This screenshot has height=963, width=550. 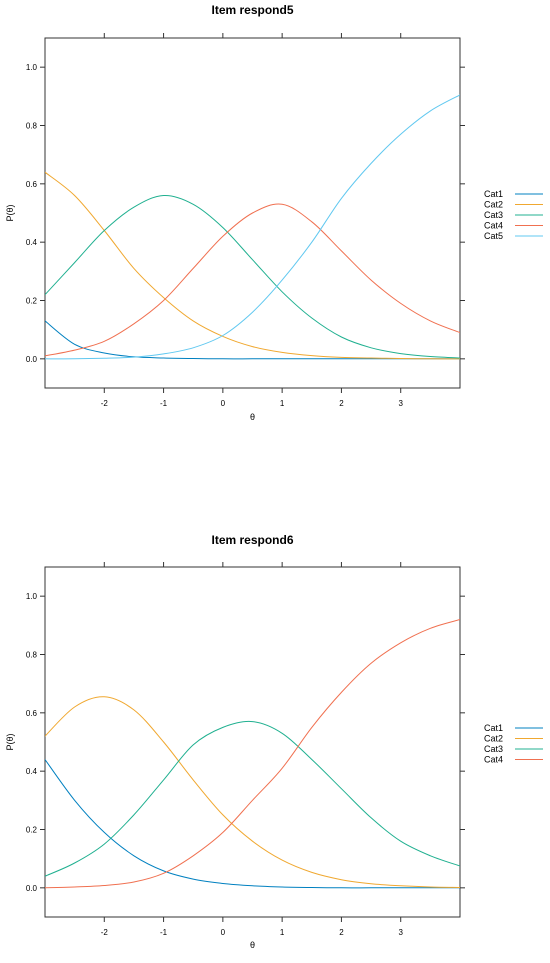 What do you see at coordinates (252, 10) in the screenshot?
I see `chart-title: Item respond5` at bounding box center [252, 10].